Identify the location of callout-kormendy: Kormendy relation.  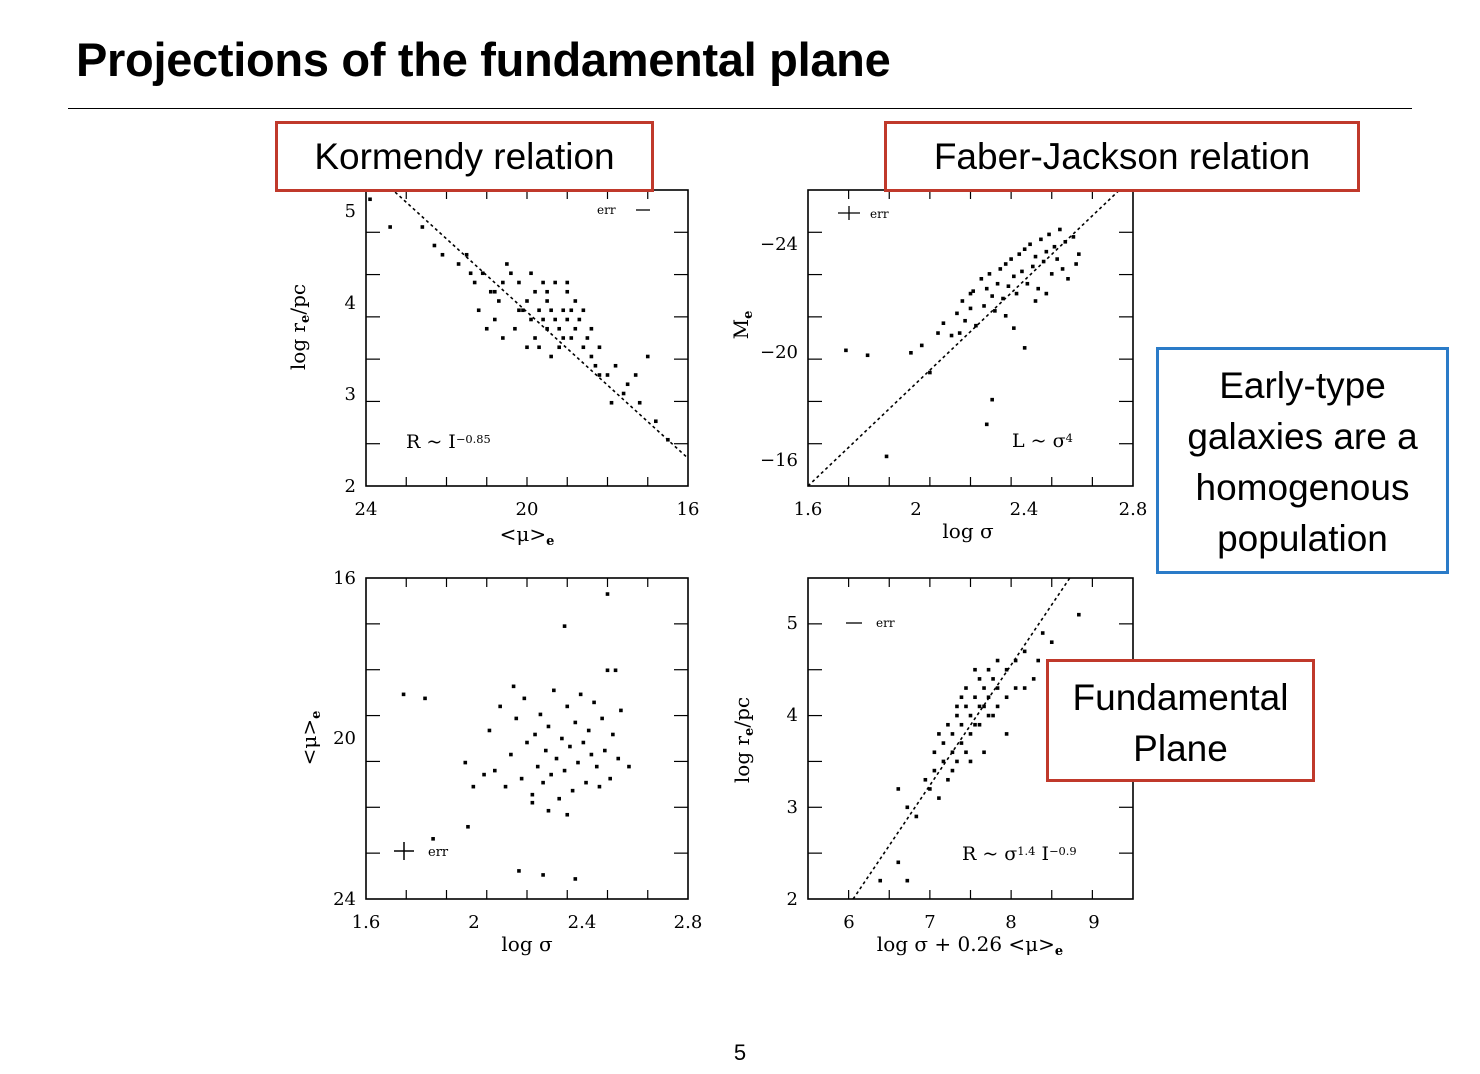
(464, 156).